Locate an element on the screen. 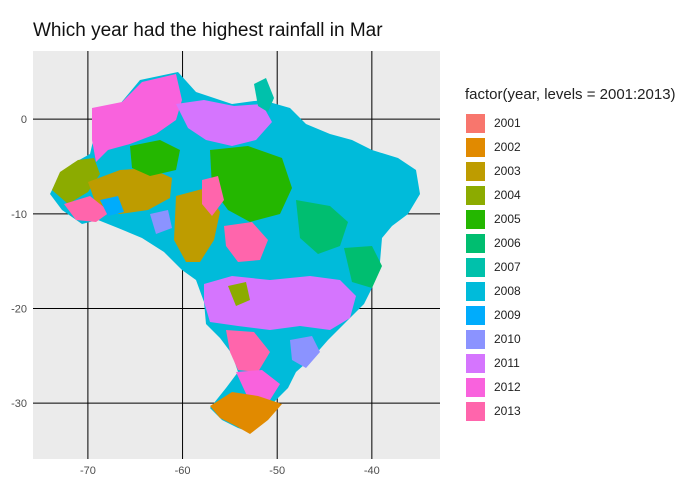 The height and width of the screenshot is (500, 700). x-tick-label: -70 is located at coordinates (88, 471).